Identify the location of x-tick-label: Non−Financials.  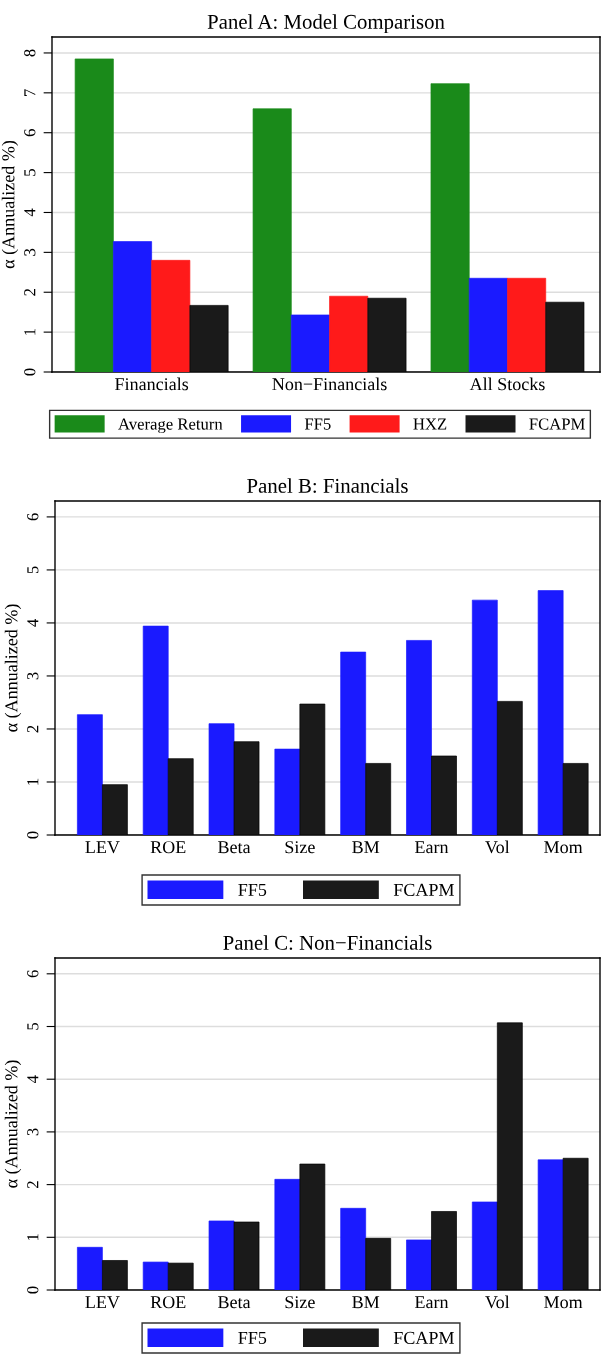
(329, 384).